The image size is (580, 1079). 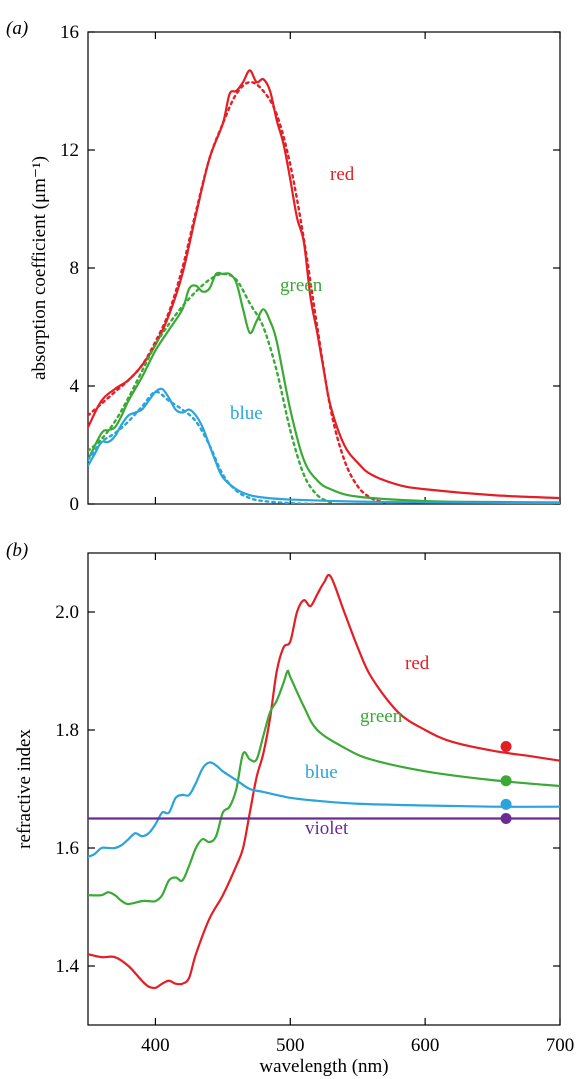 I want to click on panel-b-x-tick-label: 700, so click(x=560, y=1045).